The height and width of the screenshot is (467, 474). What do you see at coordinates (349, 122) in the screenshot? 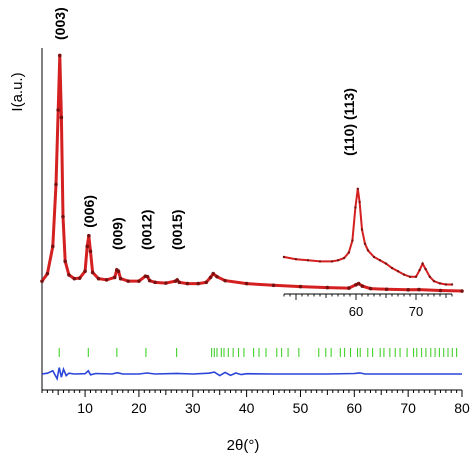
I see `inset-peak-label: (110) (113)` at bounding box center [349, 122].